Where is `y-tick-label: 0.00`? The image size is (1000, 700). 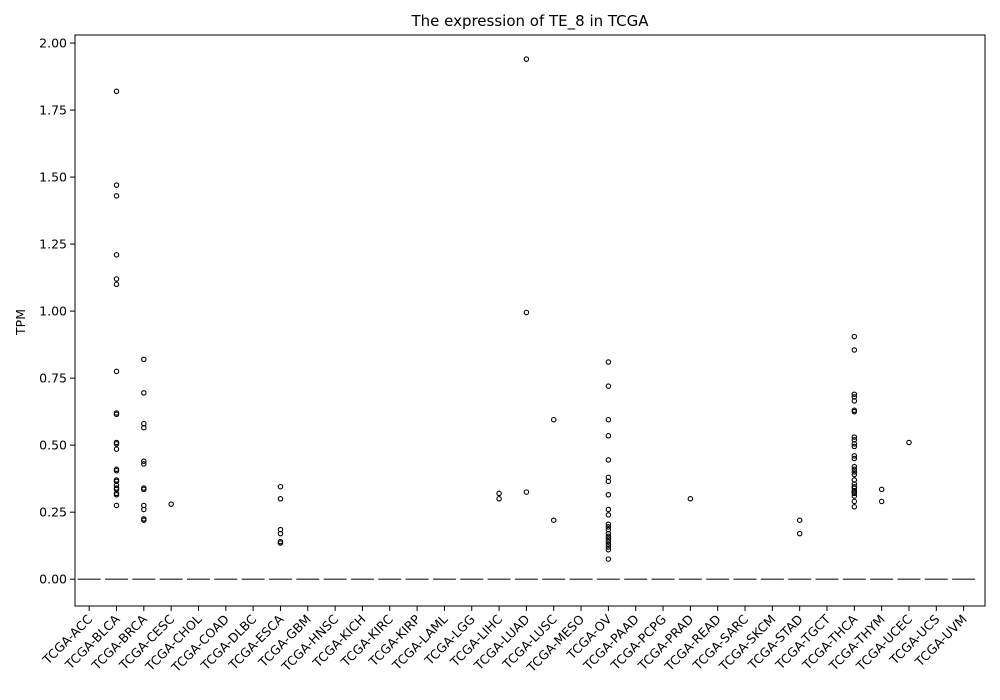 y-tick-label: 0.00 is located at coordinates (53, 579).